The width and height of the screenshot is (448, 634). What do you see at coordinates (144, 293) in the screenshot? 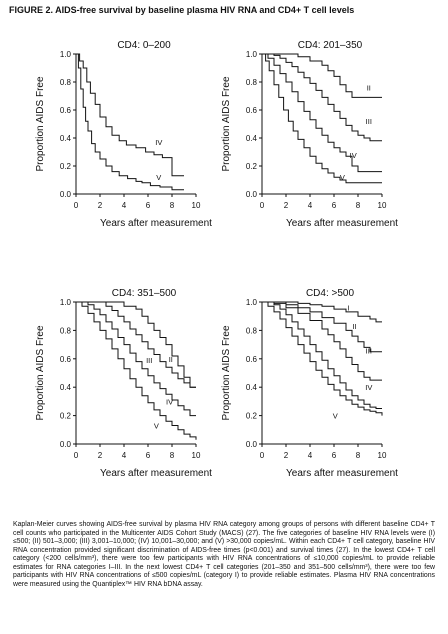
I see `panel-title: CD4: 351–500` at bounding box center [144, 293].